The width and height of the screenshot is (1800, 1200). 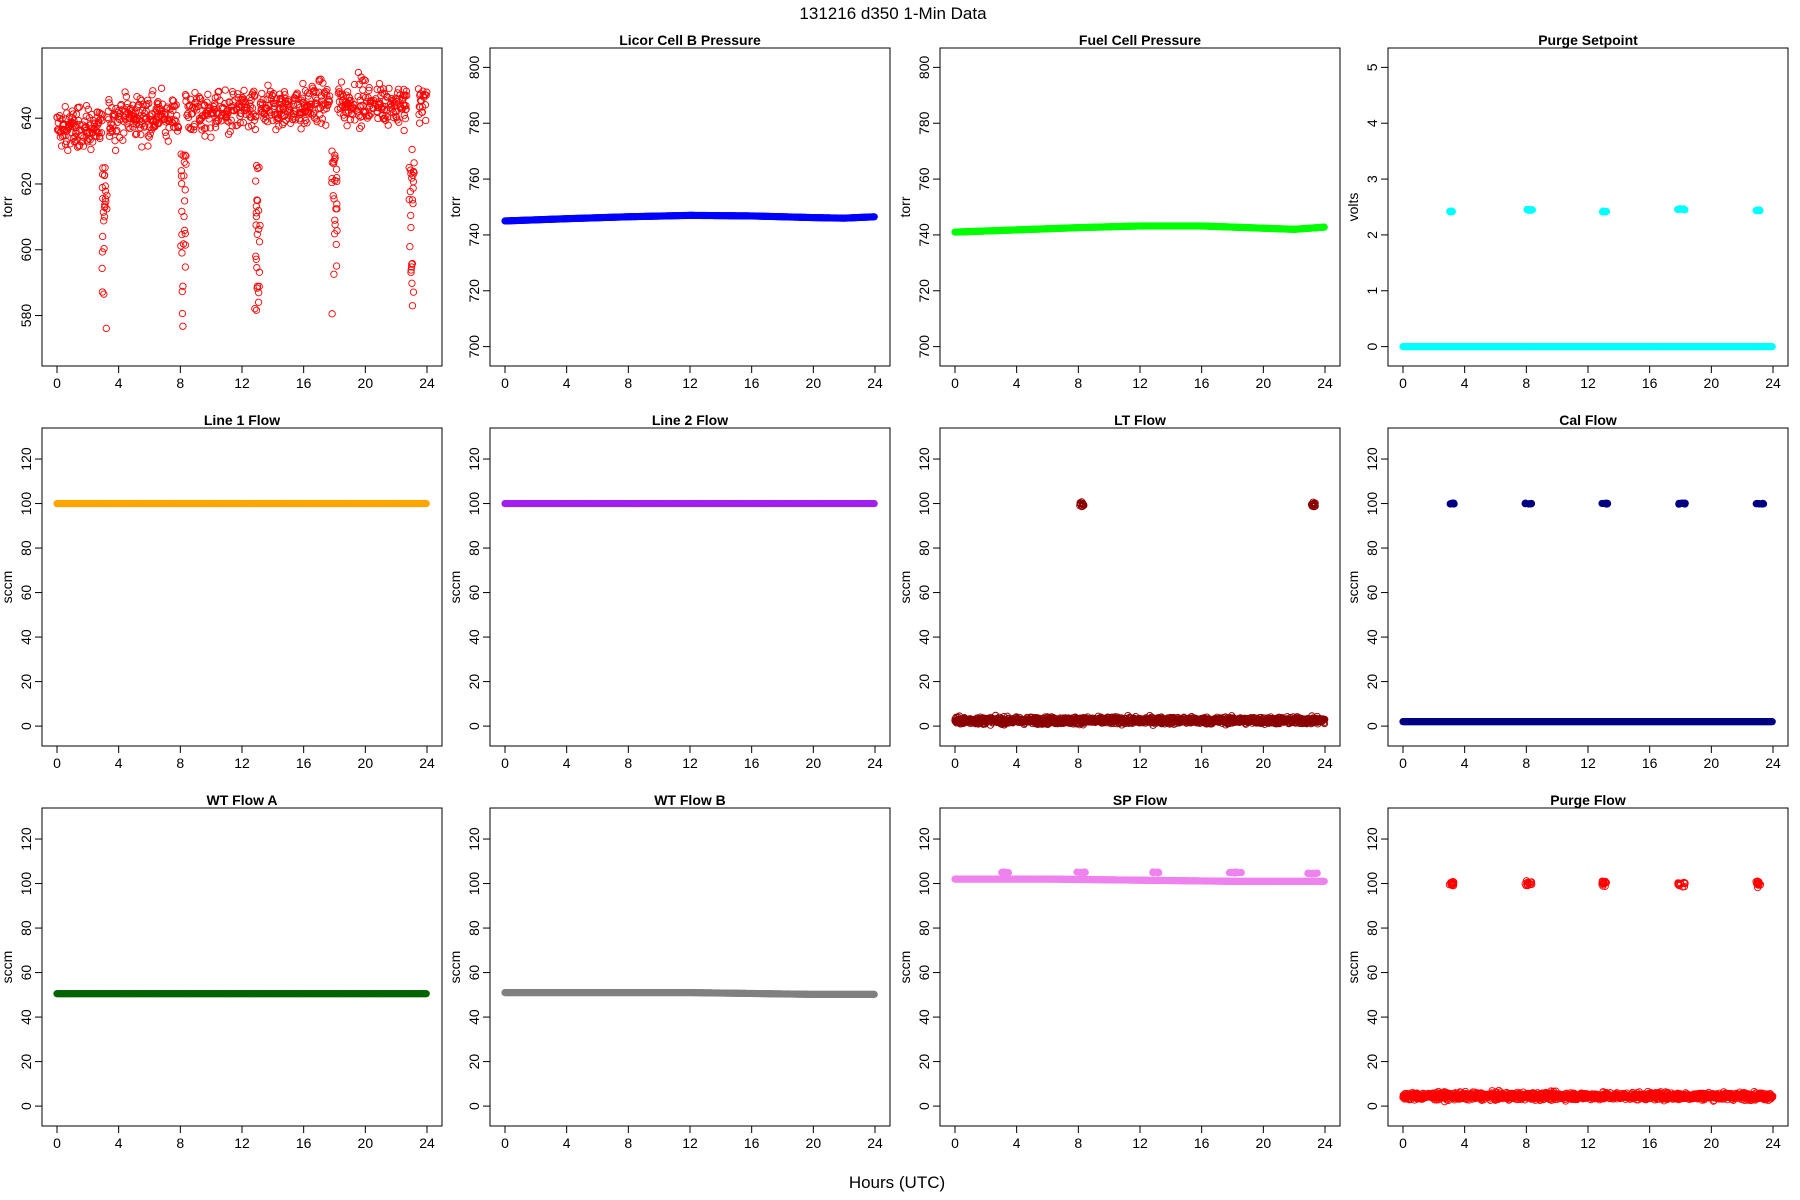 What do you see at coordinates (242, 40) in the screenshot?
I see `panel-title: Fridge Pressure` at bounding box center [242, 40].